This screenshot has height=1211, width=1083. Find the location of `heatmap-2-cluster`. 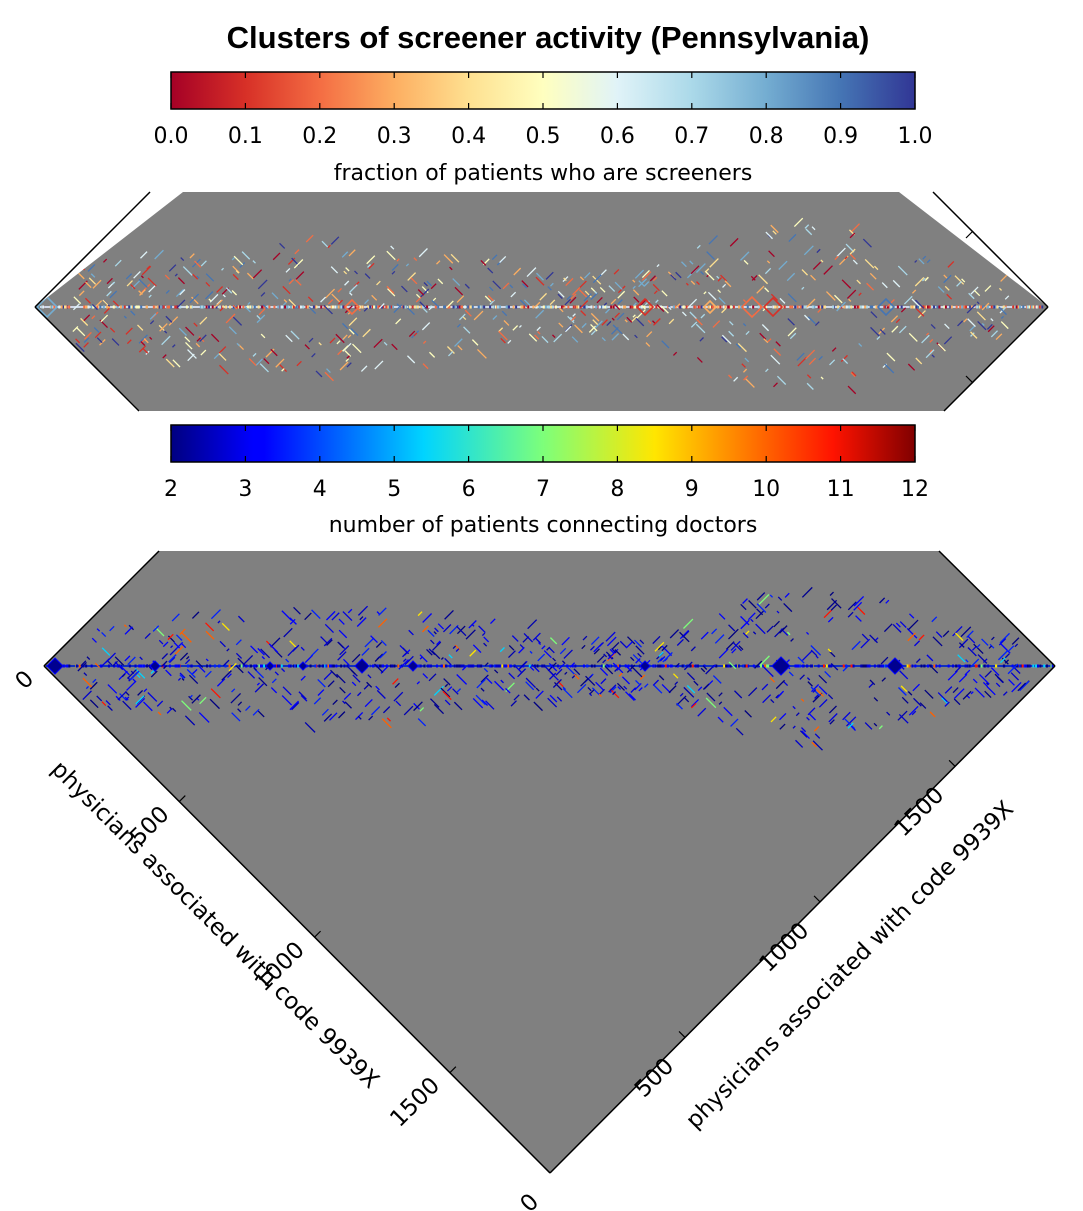

heatmap-2-cluster is located at coordinates (270, 666).